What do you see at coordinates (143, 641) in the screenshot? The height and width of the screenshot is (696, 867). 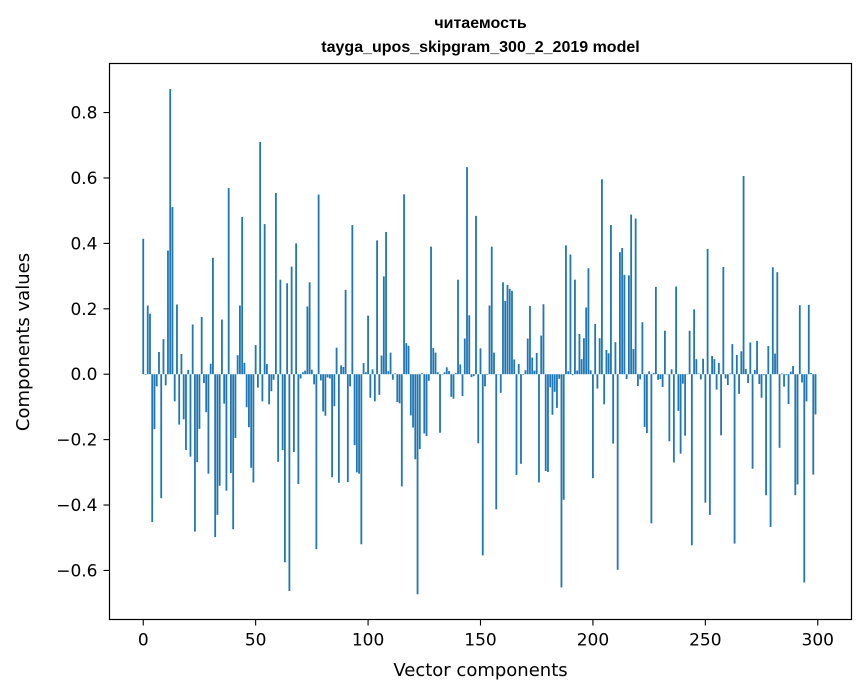 I see `x-tick-label: 0` at bounding box center [143, 641].